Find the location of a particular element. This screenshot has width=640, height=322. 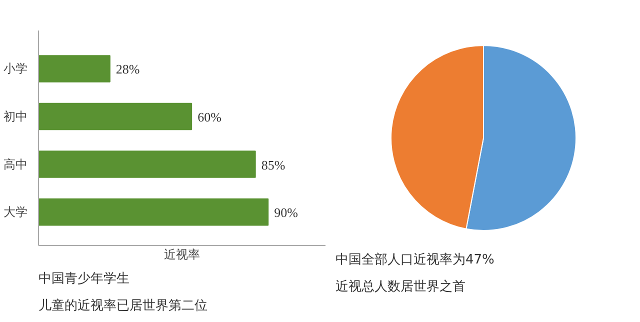

text: 中国青少年学生 is located at coordinates (84, 279).